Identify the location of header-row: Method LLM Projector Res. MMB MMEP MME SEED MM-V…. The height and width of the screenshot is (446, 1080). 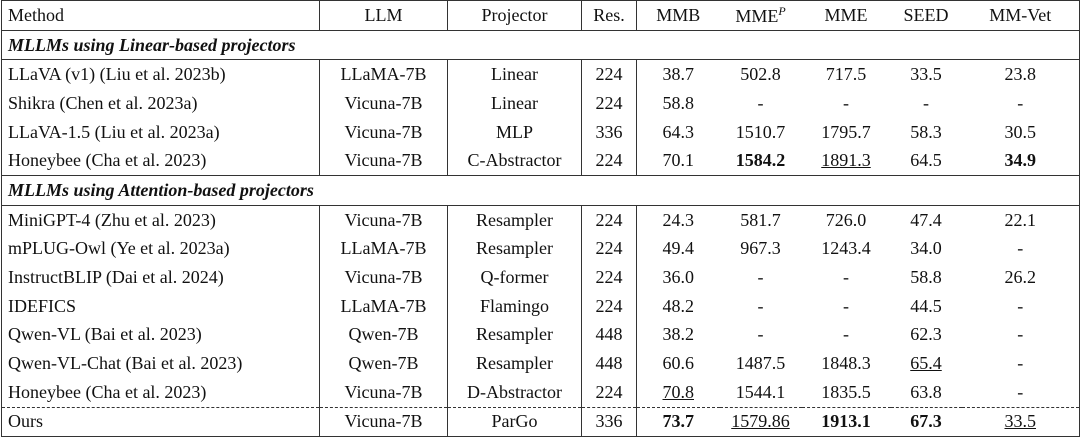
(540, 15).